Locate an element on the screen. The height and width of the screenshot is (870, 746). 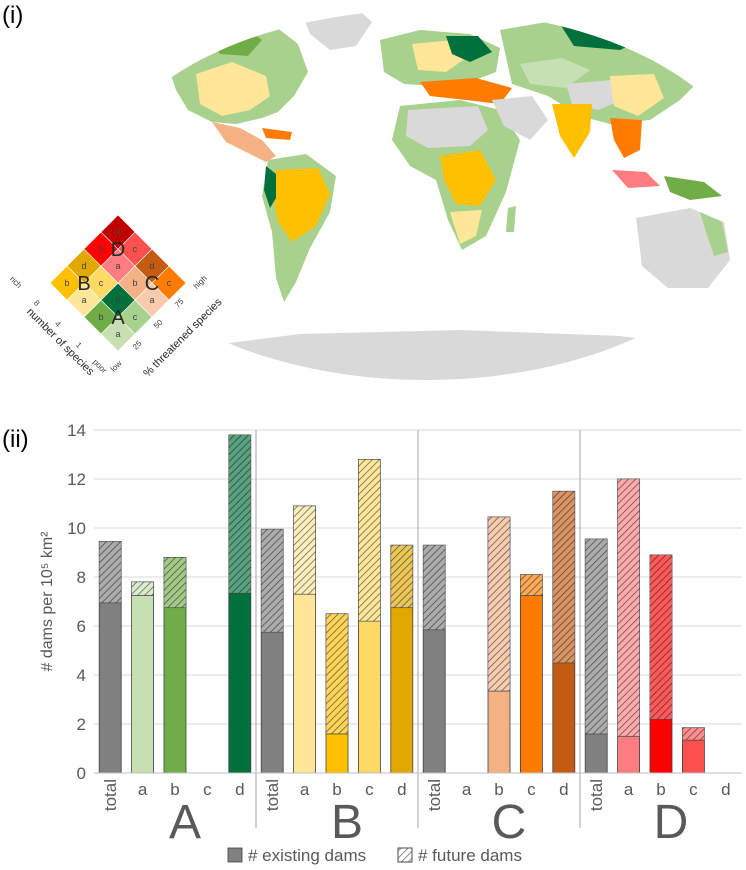
species-tick-label: 8 is located at coordinates (37, 303).